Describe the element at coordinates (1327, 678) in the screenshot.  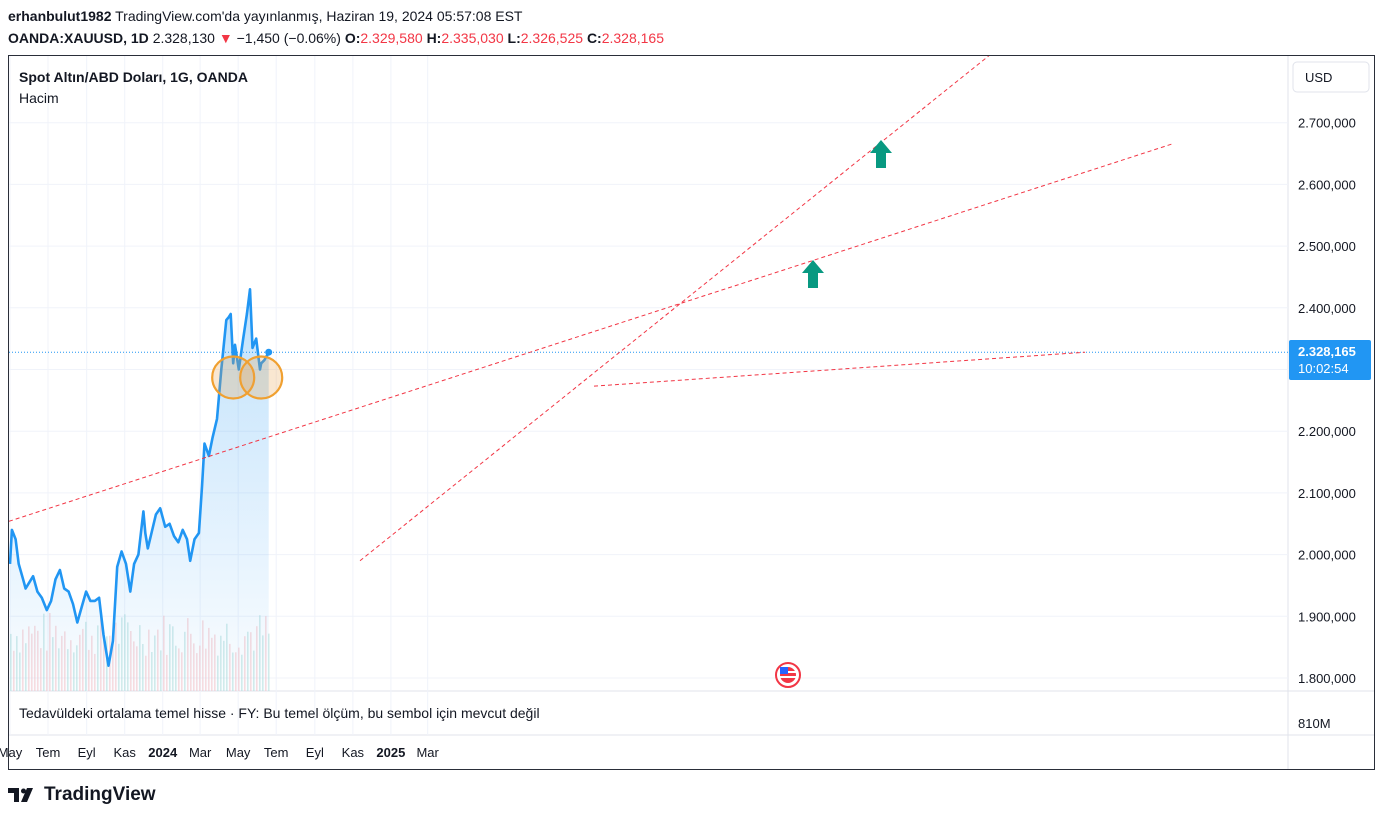
I see `price-tick-label: 1.800,000` at that location.